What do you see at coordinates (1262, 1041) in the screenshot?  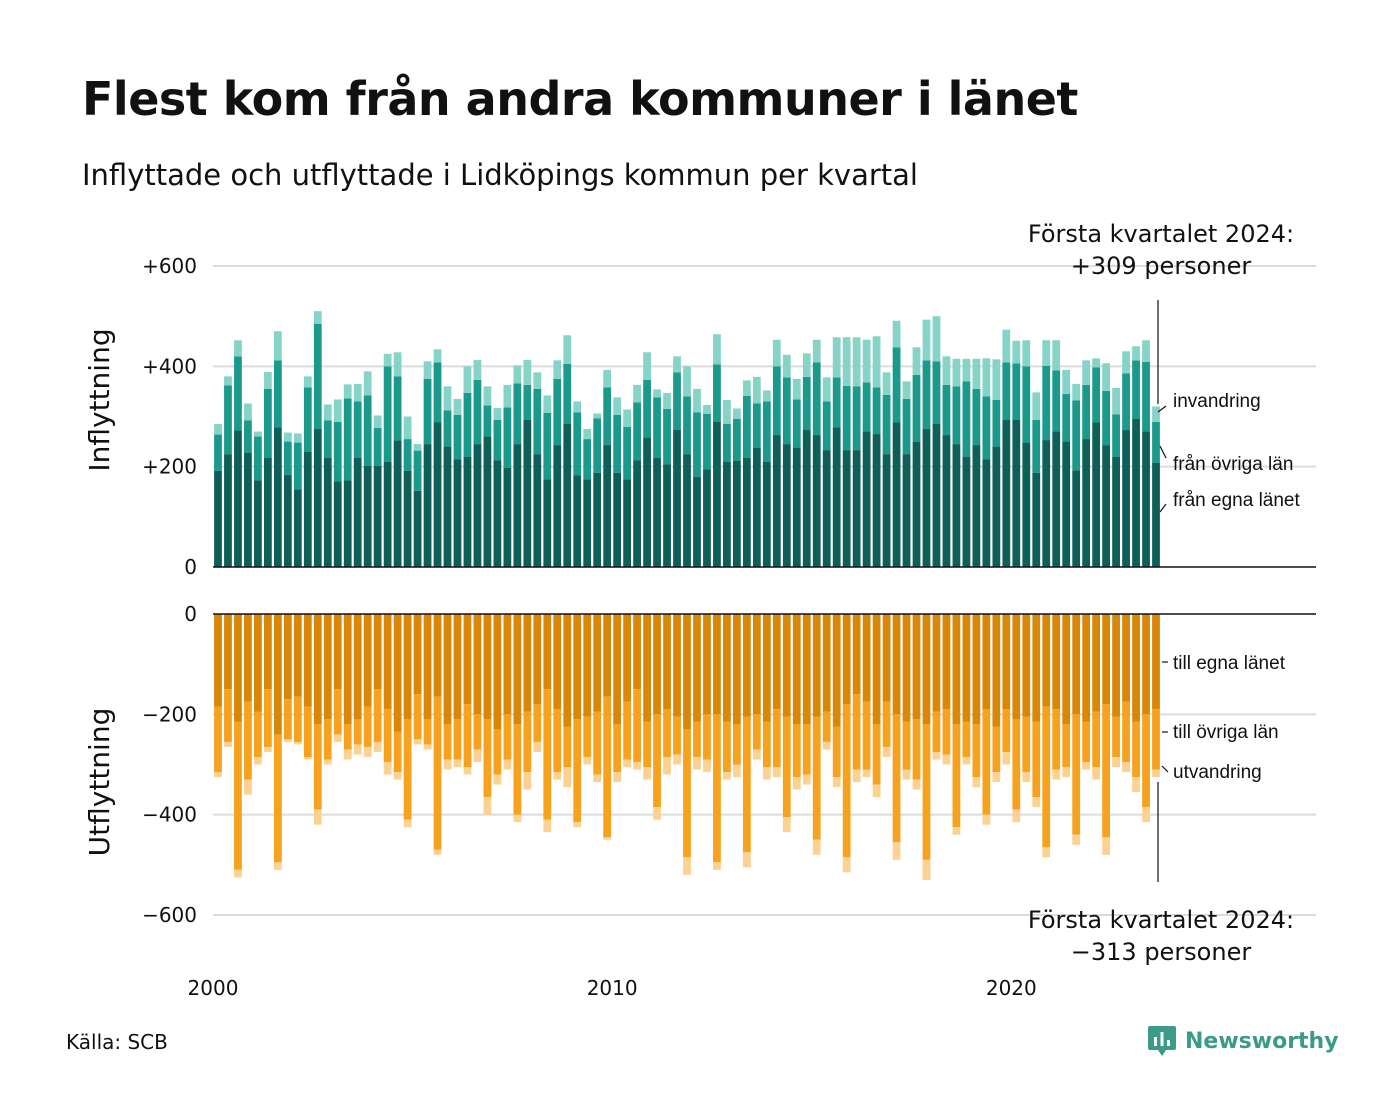 I see `brand-name: Newsworthy` at bounding box center [1262, 1041].